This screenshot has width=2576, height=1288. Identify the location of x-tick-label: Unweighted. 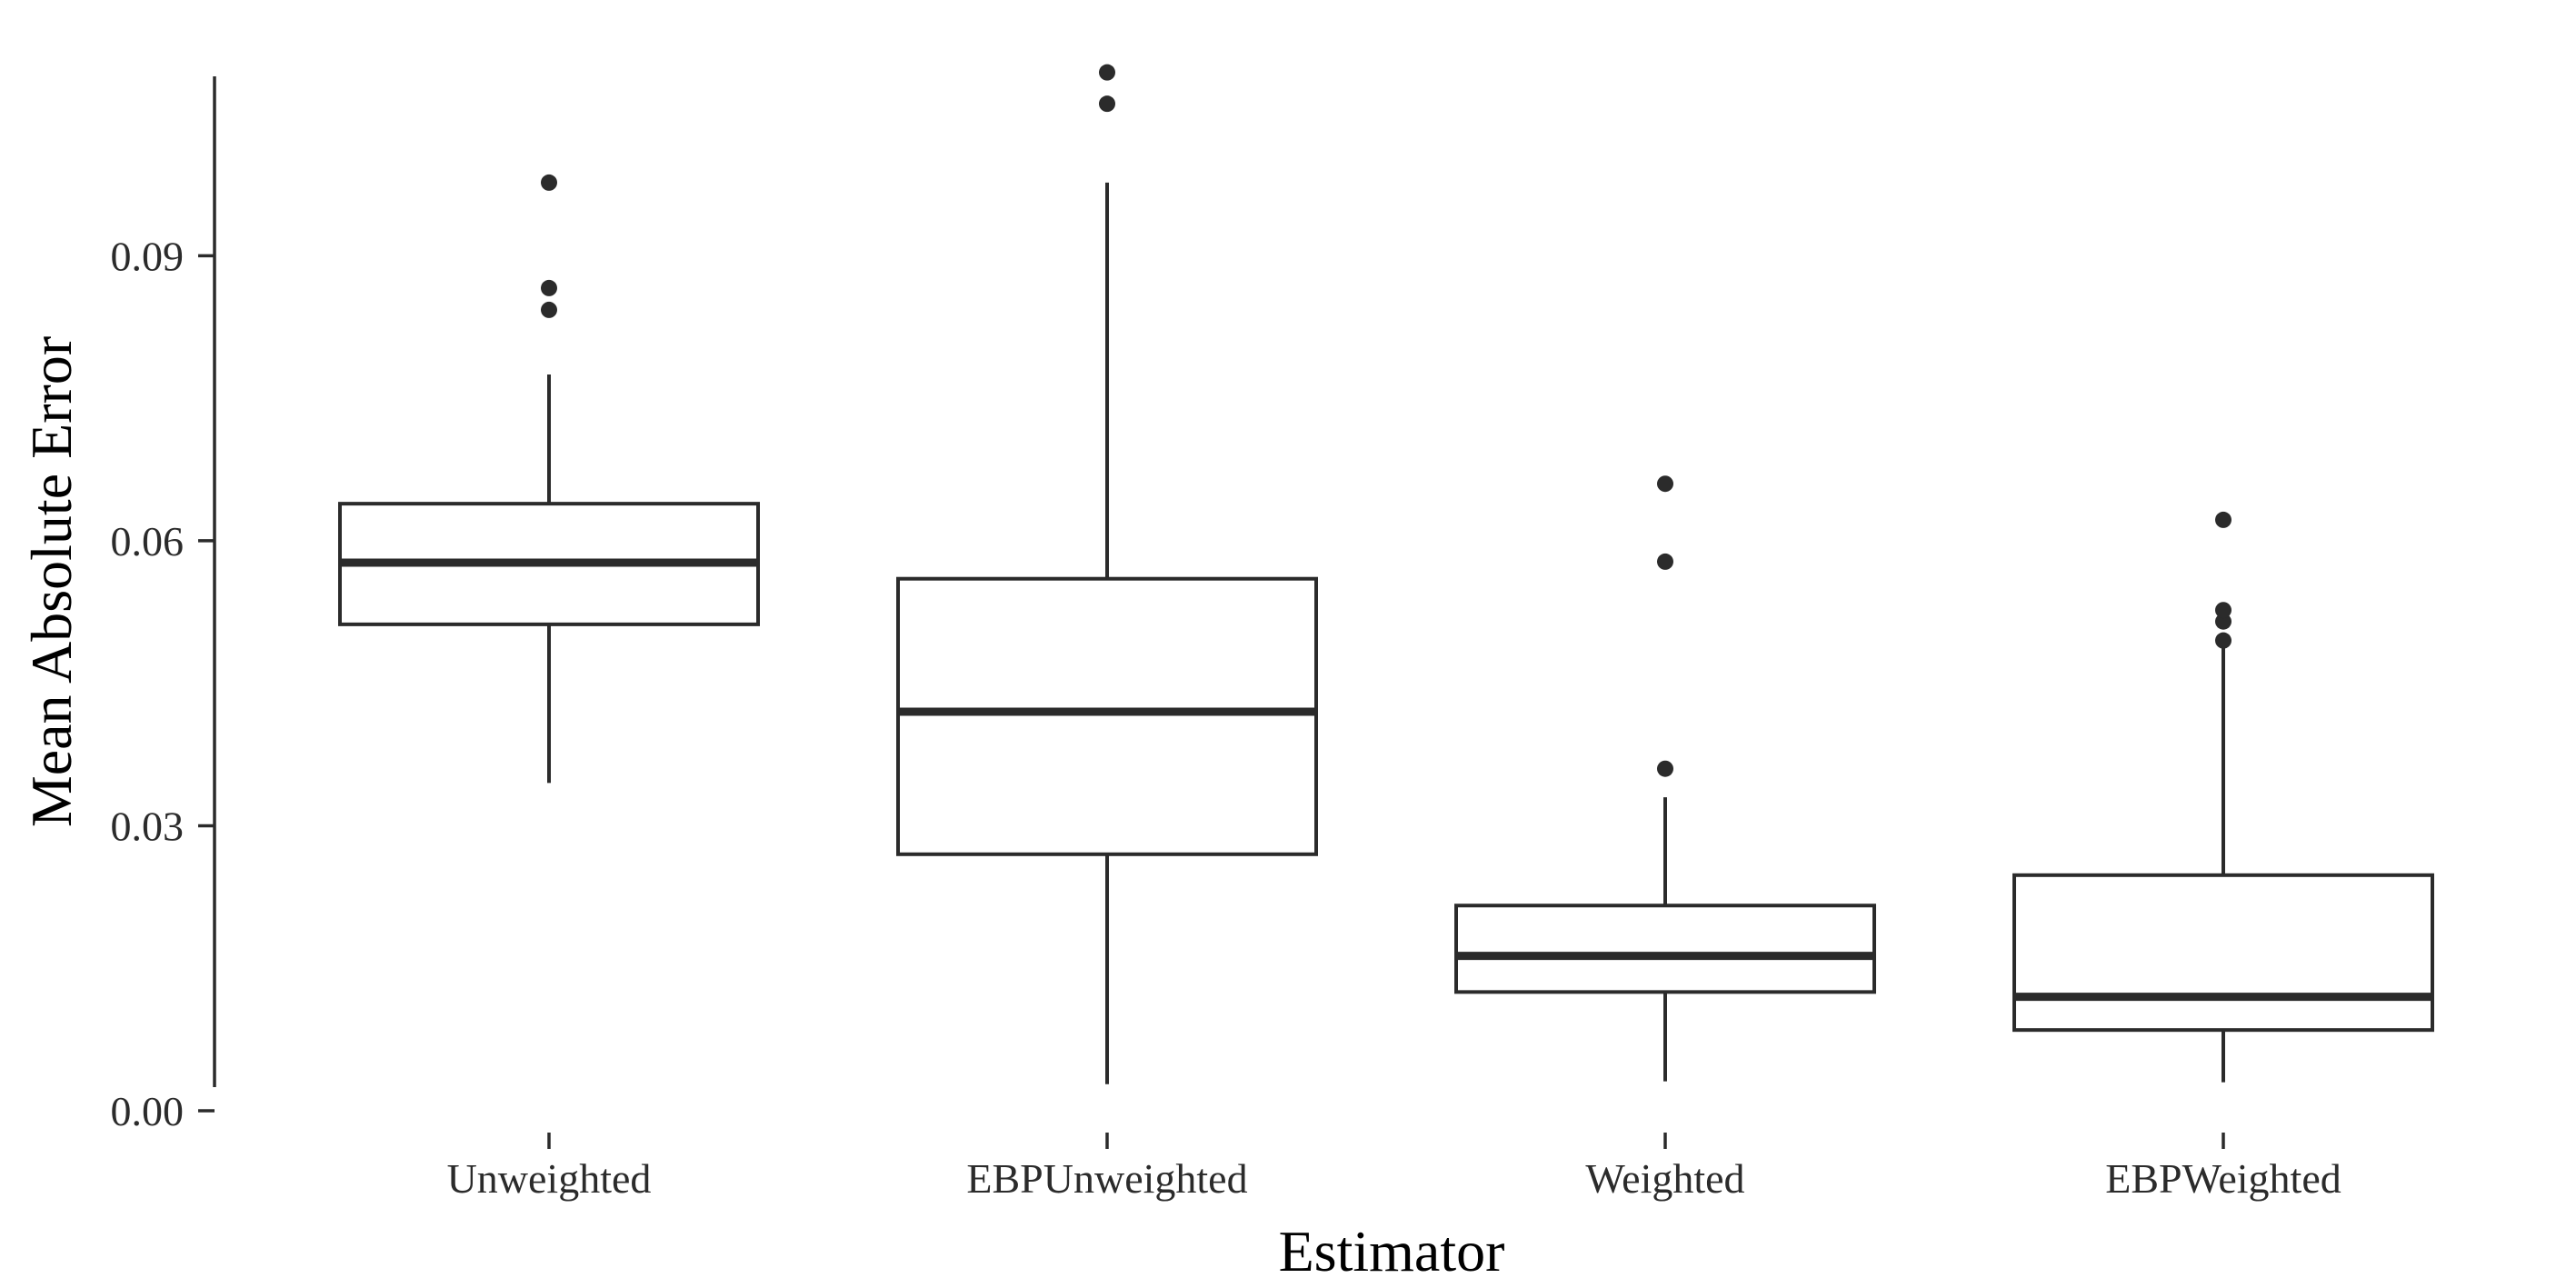
(549, 1178).